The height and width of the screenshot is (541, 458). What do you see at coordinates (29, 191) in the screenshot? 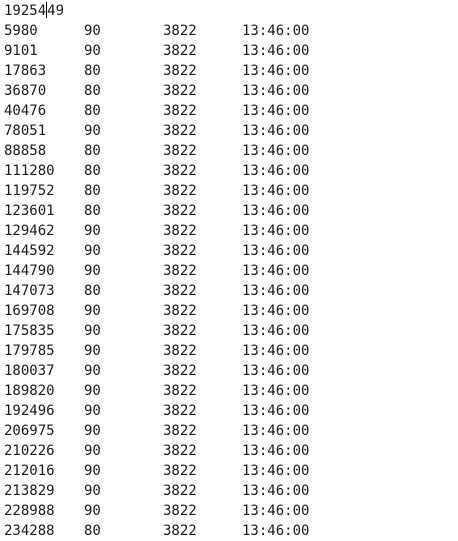
I see `row-id: 119752` at bounding box center [29, 191].